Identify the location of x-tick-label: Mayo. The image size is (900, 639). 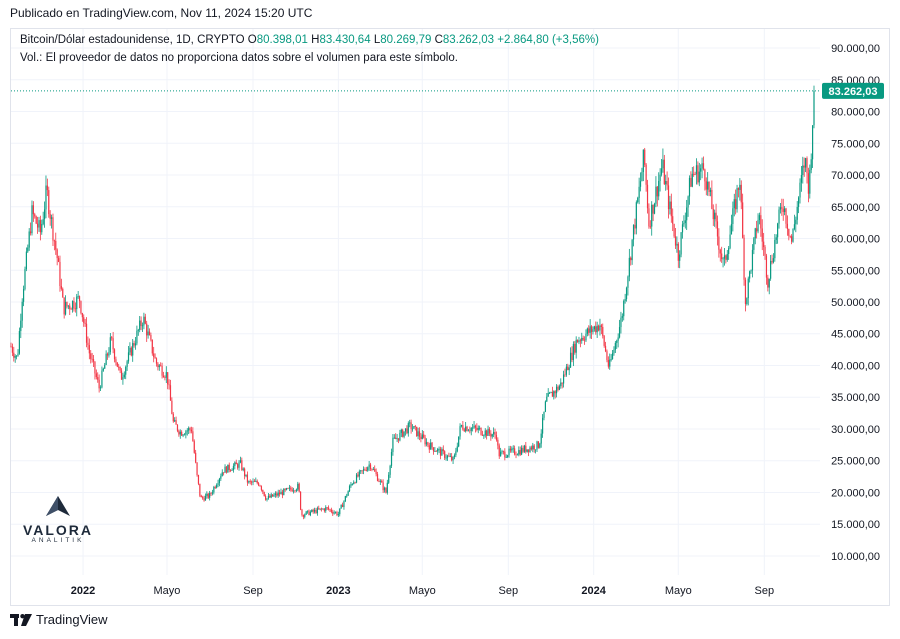
(422, 591).